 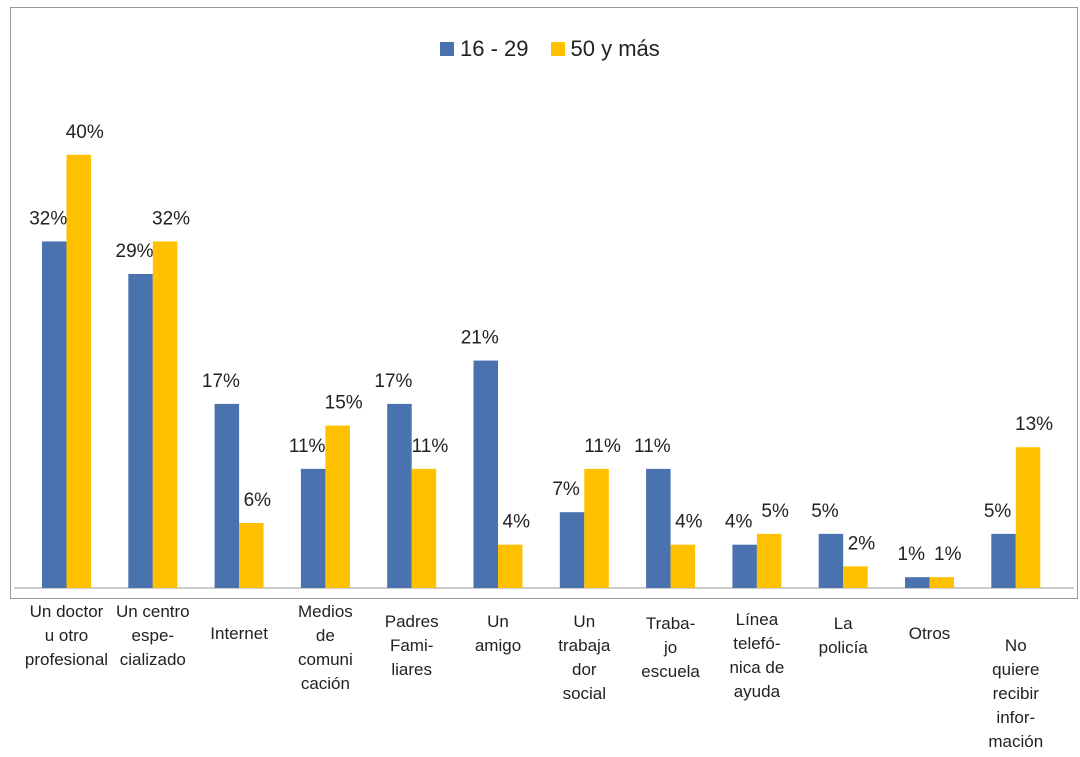 I want to click on data-label-series-1-cat-5: 17%, so click(x=393, y=381).